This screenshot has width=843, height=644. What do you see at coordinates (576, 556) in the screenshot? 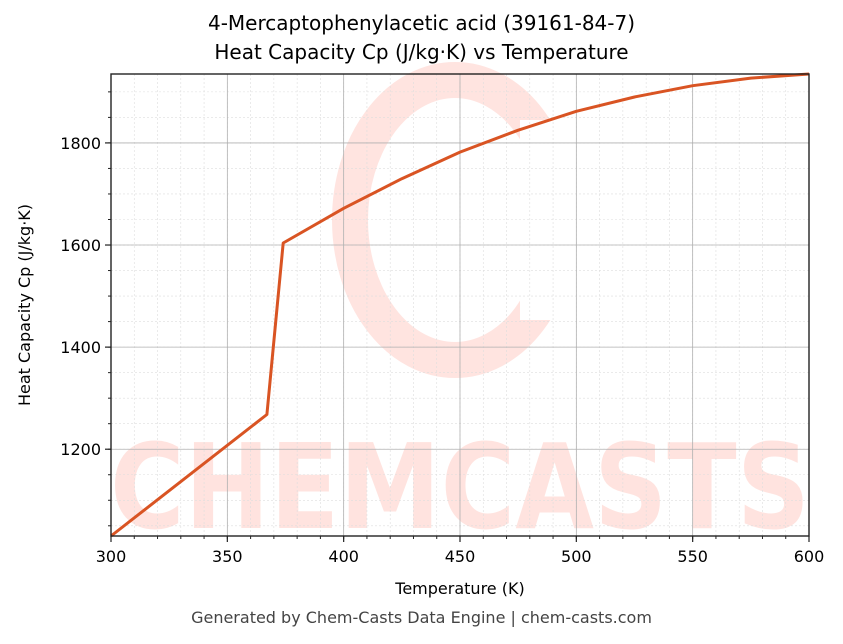
I see `x-tick-label: 500` at bounding box center [576, 556].